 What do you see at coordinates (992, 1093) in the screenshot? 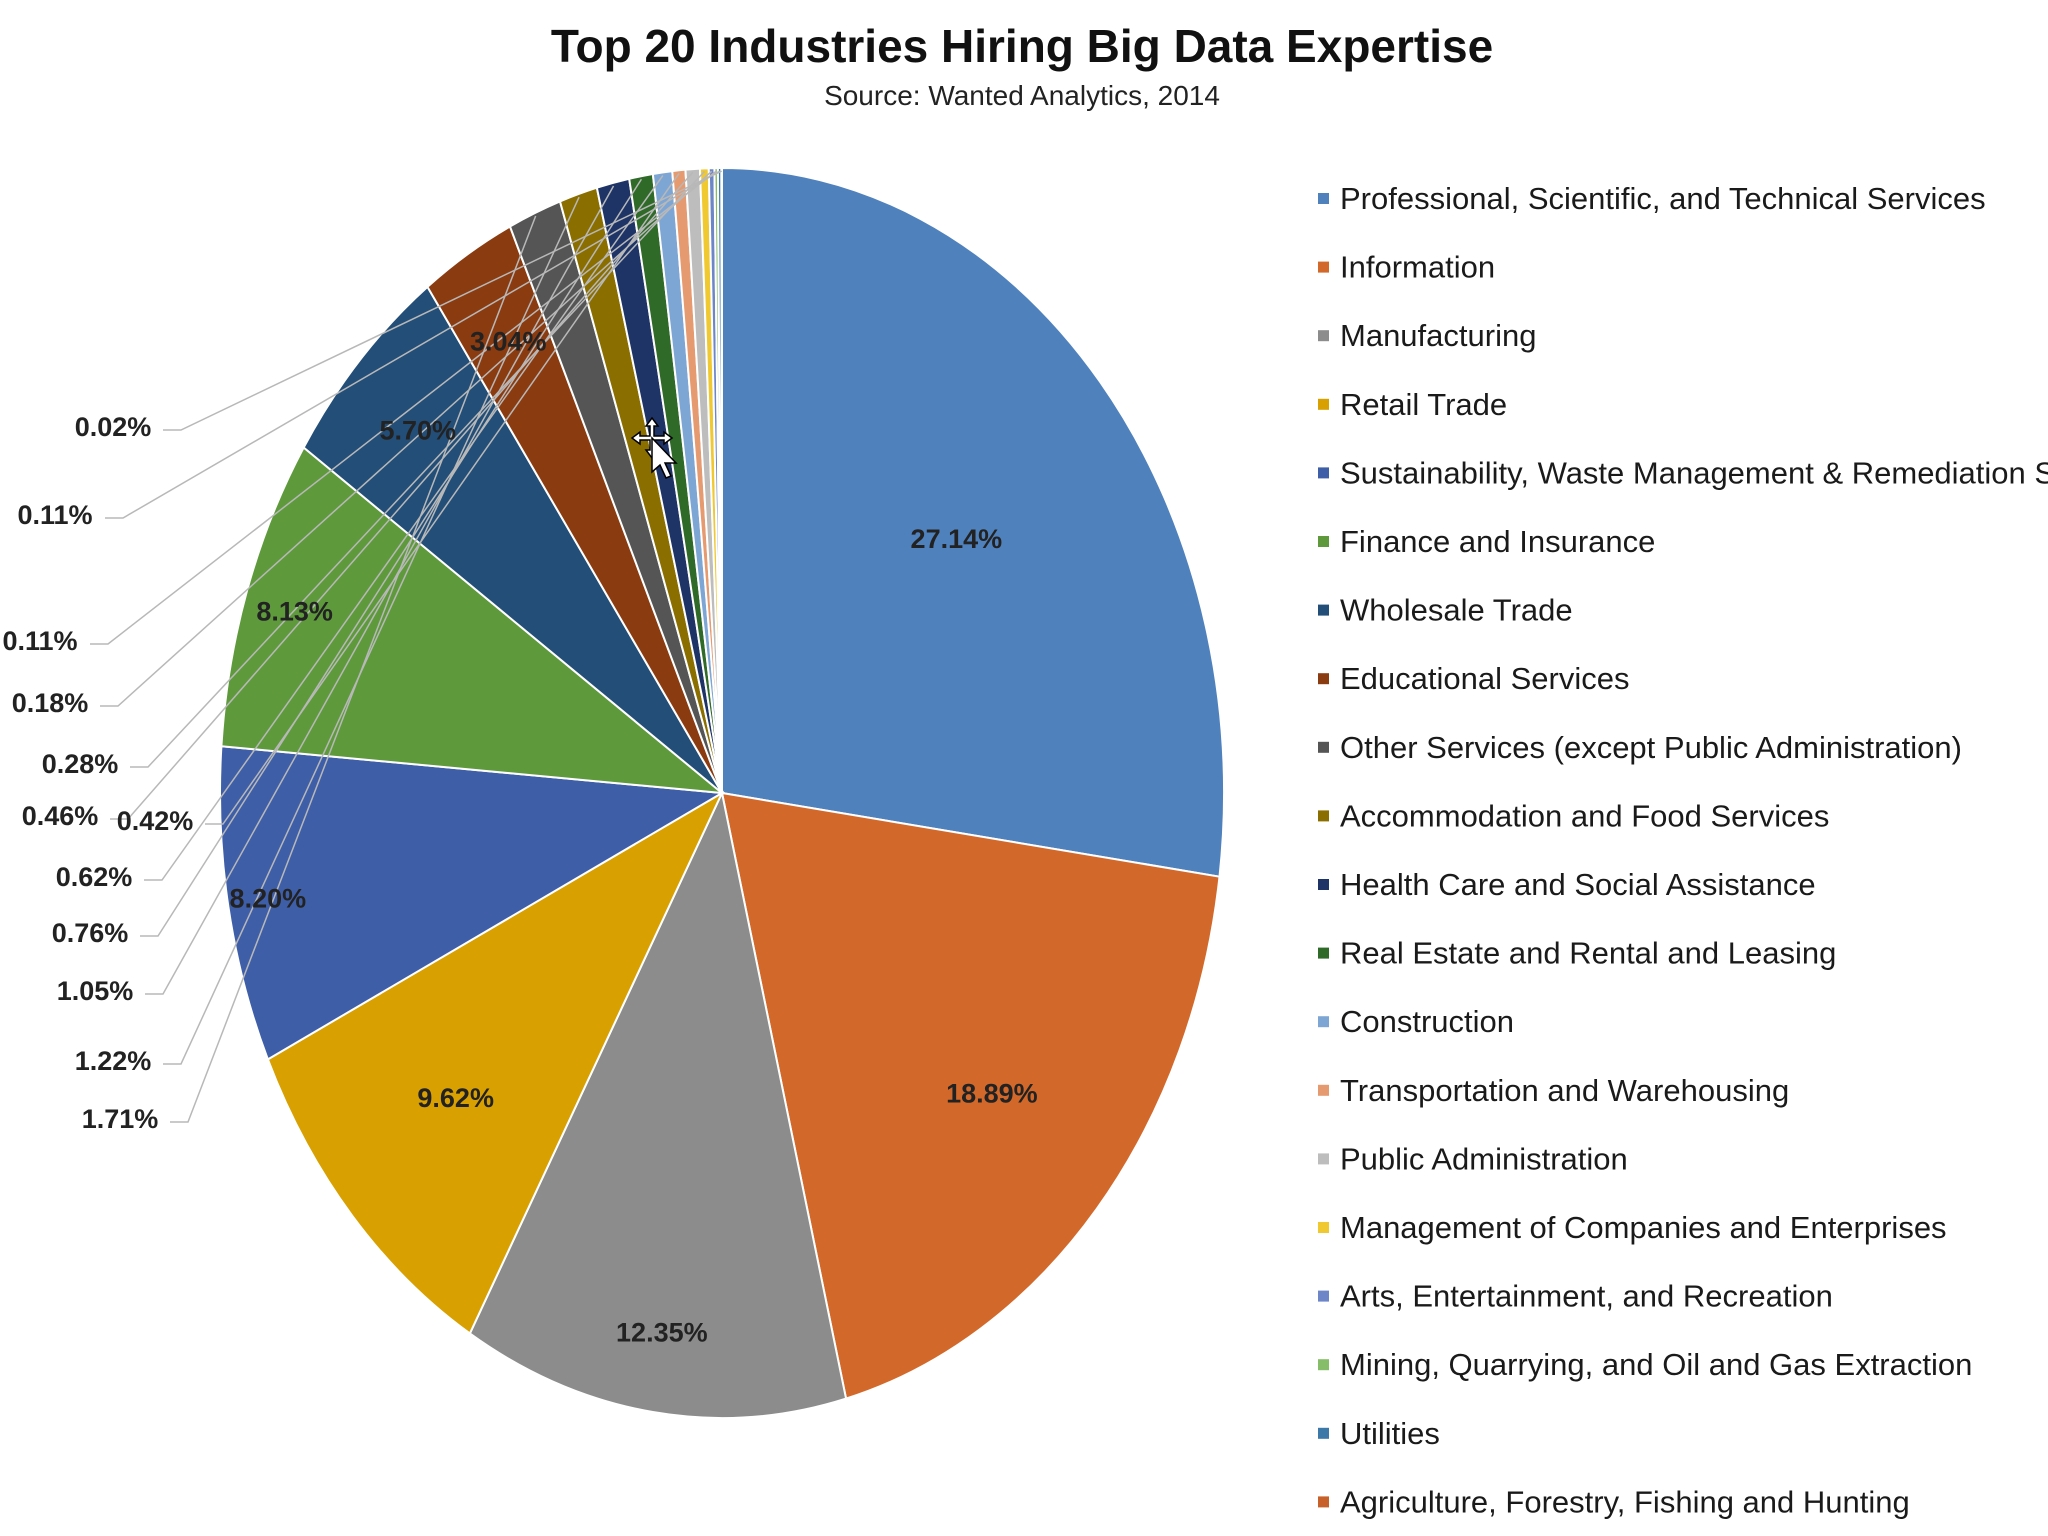
I see `data-label-information: 18.89%` at bounding box center [992, 1093].